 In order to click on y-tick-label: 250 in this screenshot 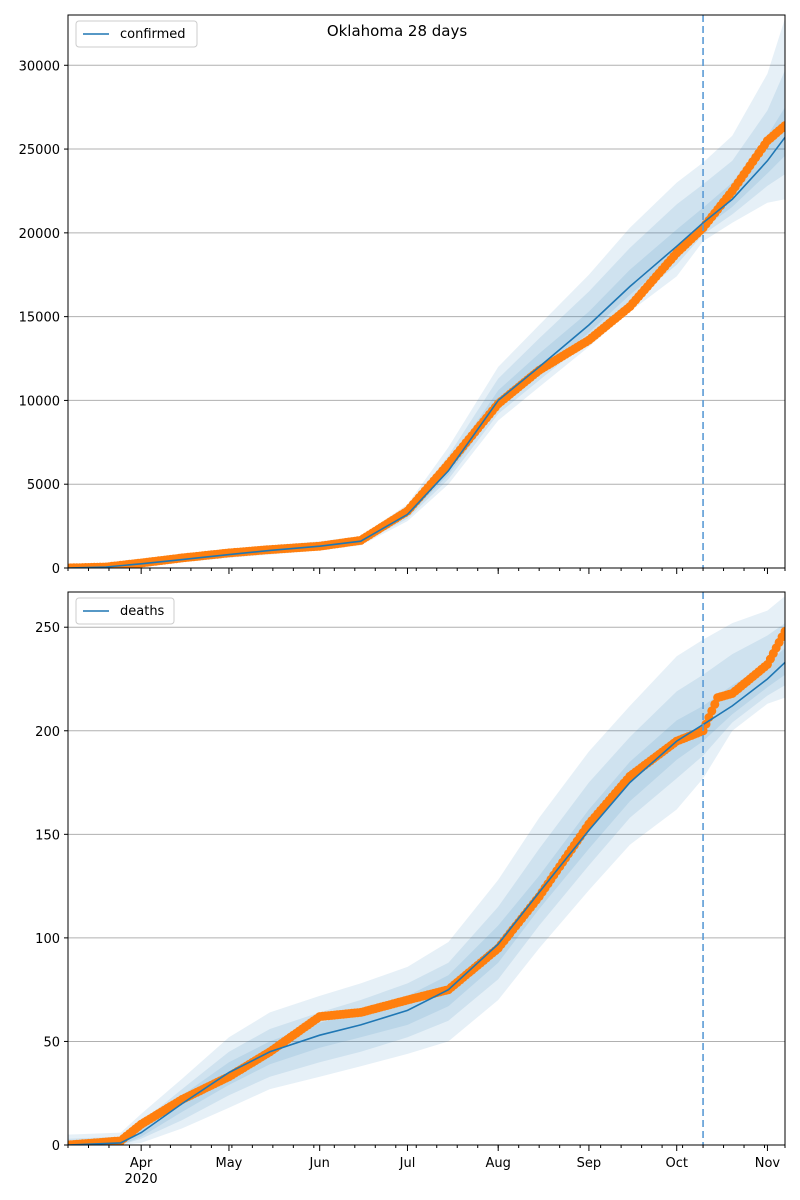, I will do `click(47, 628)`.